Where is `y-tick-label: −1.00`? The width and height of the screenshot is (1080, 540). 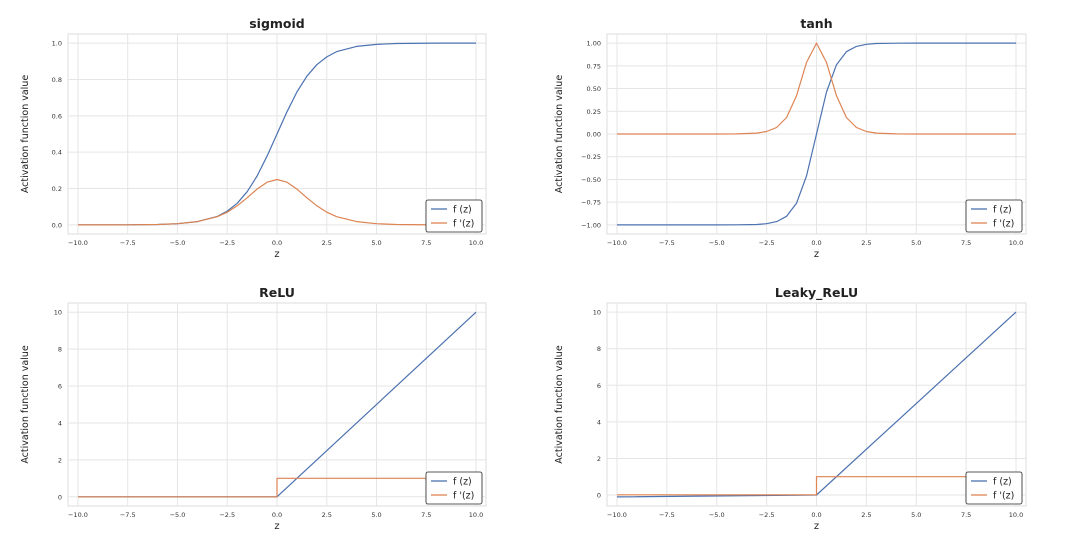
y-tick-label: −1.00 is located at coordinates (591, 225).